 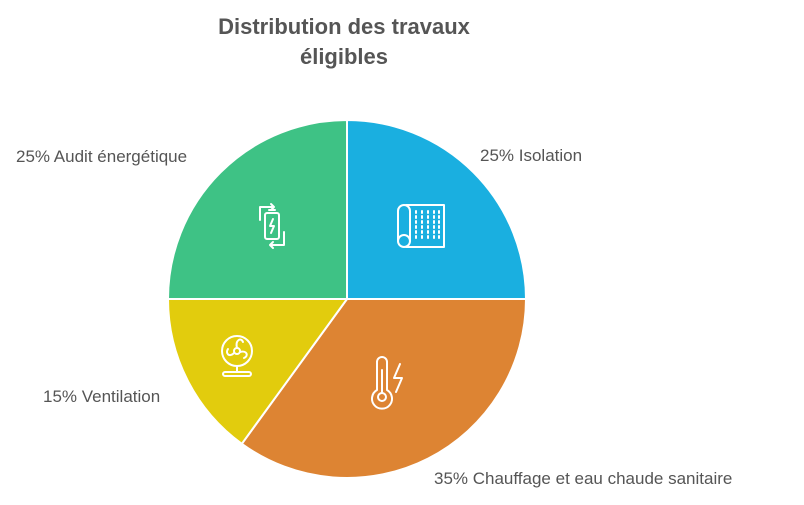 What do you see at coordinates (583, 478) in the screenshot?
I see `slice-label-chauffage: 35% Chauffage et eau chaude sanitaire` at bounding box center [583, 478].